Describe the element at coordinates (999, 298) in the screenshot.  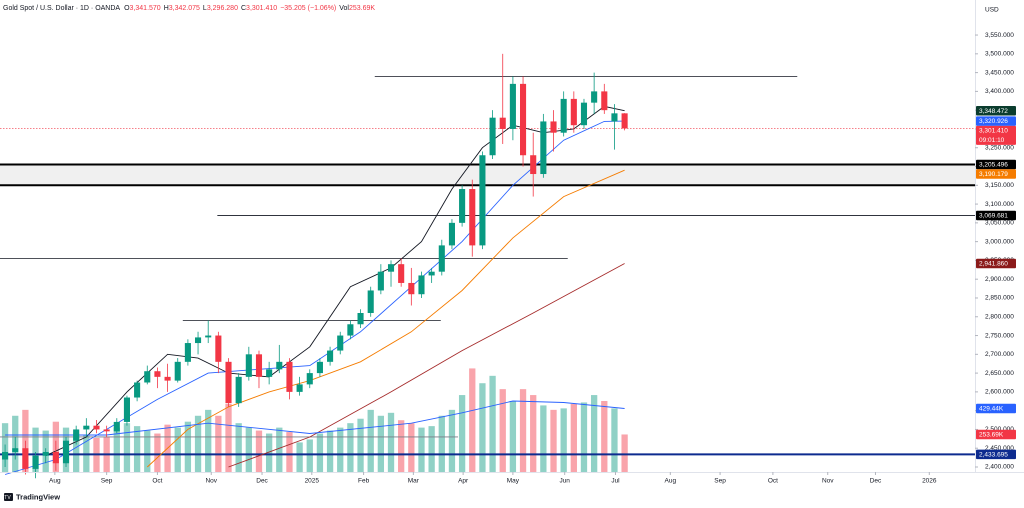
I see `y-tick-label: 2,850.000` at that location.